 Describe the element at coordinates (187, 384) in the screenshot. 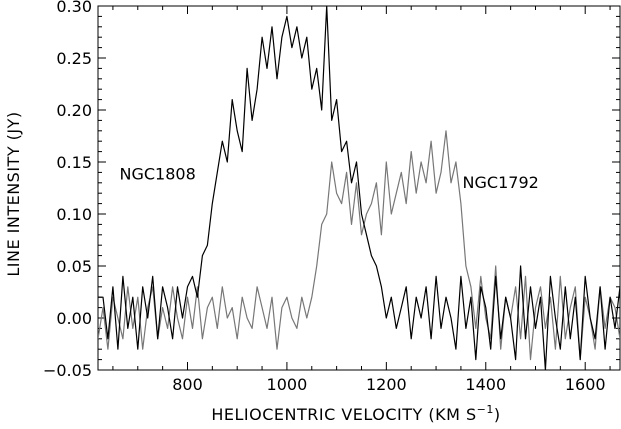

I see `x-tick-label: 800` at that location.